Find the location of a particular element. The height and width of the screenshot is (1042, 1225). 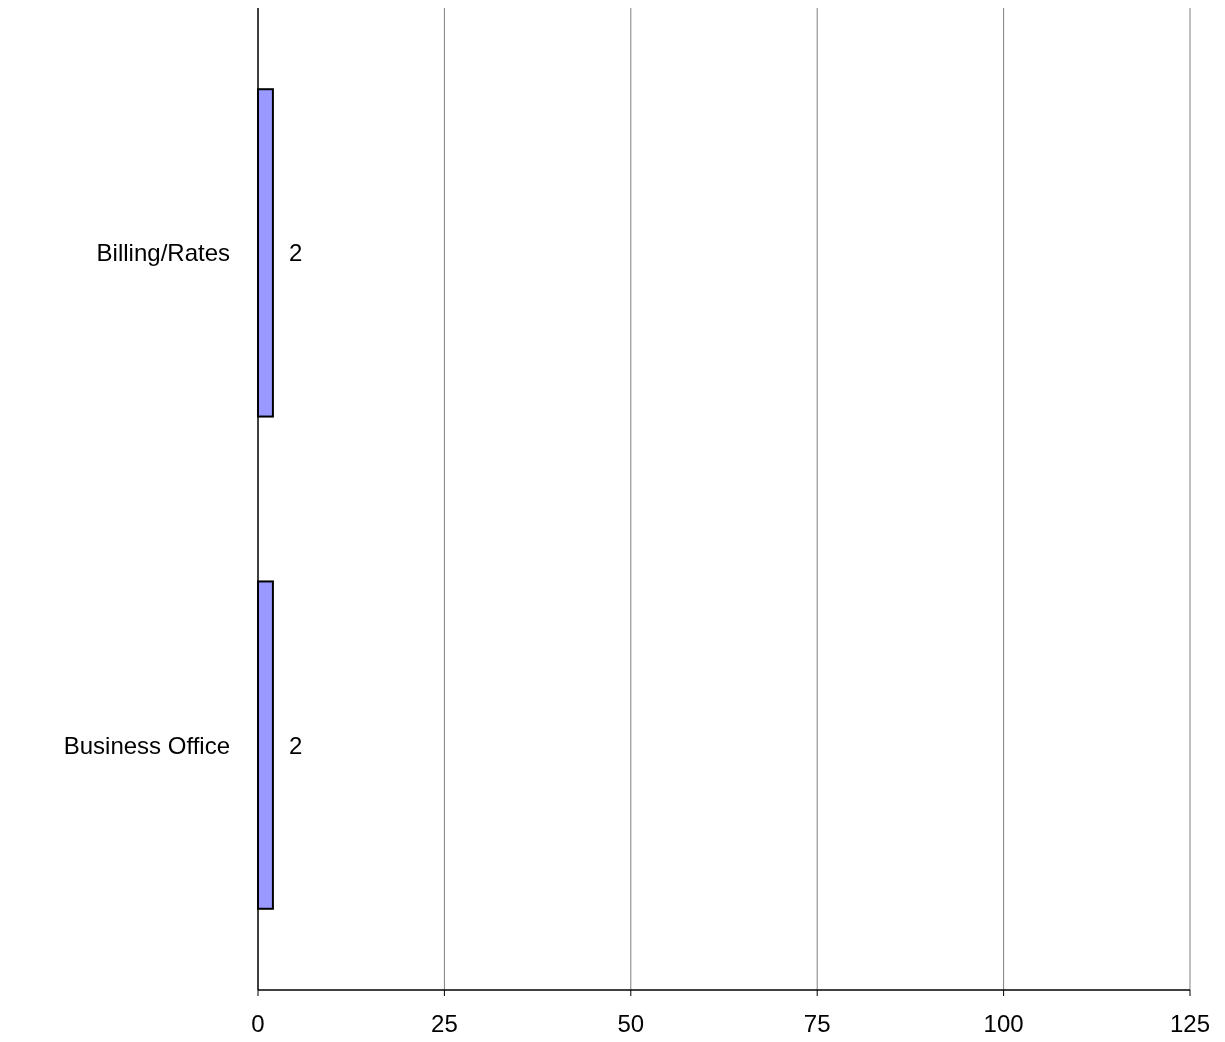

x-tick-label: 50 is located at coordinates (631, 1023).